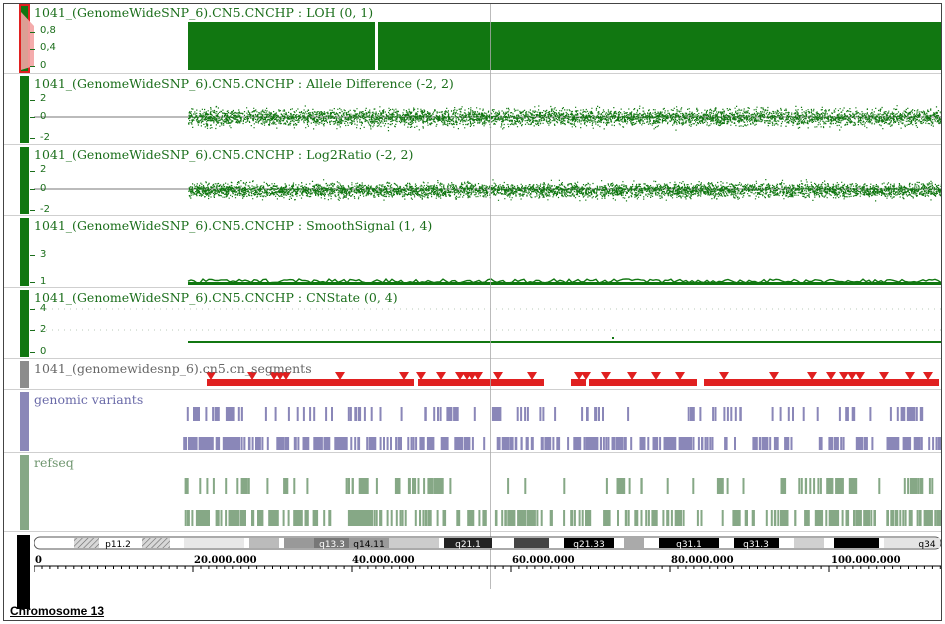 The image size is (945, 624). I want to click on loh-tick-1: 0,8, so click(48, 30).